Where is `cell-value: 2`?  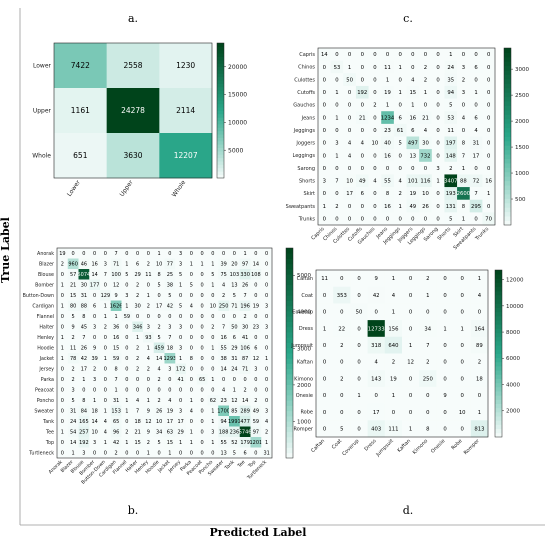
cell-value: 2 is located at coordinates (463, 80).